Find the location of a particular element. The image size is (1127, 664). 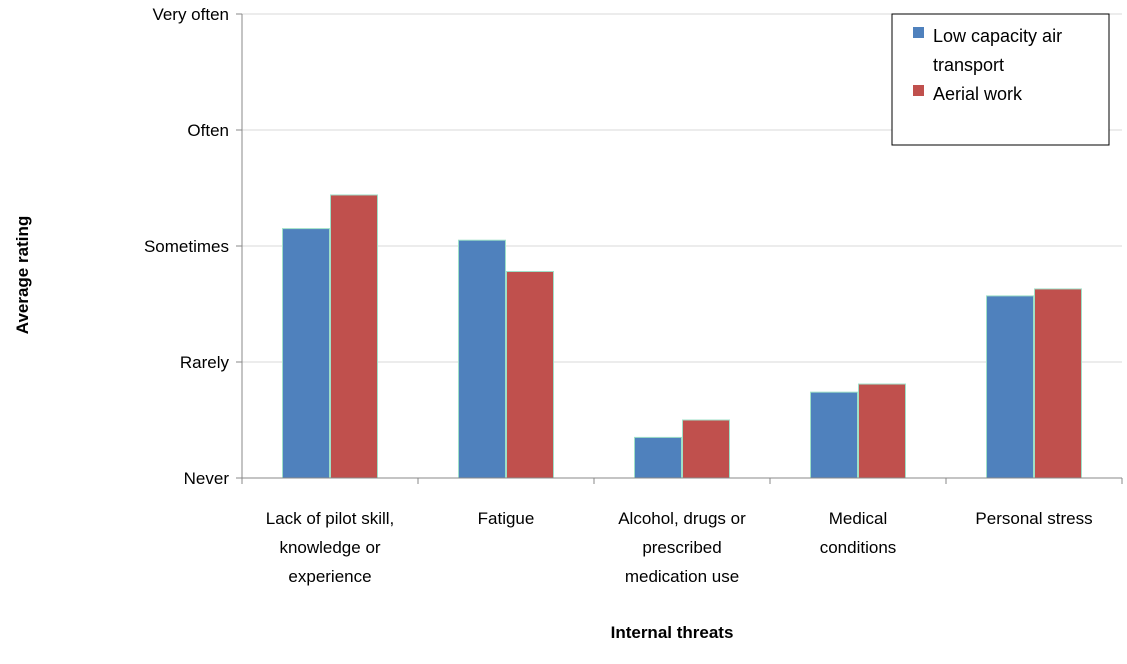

legend-box is located at coordinates (1000, 79).